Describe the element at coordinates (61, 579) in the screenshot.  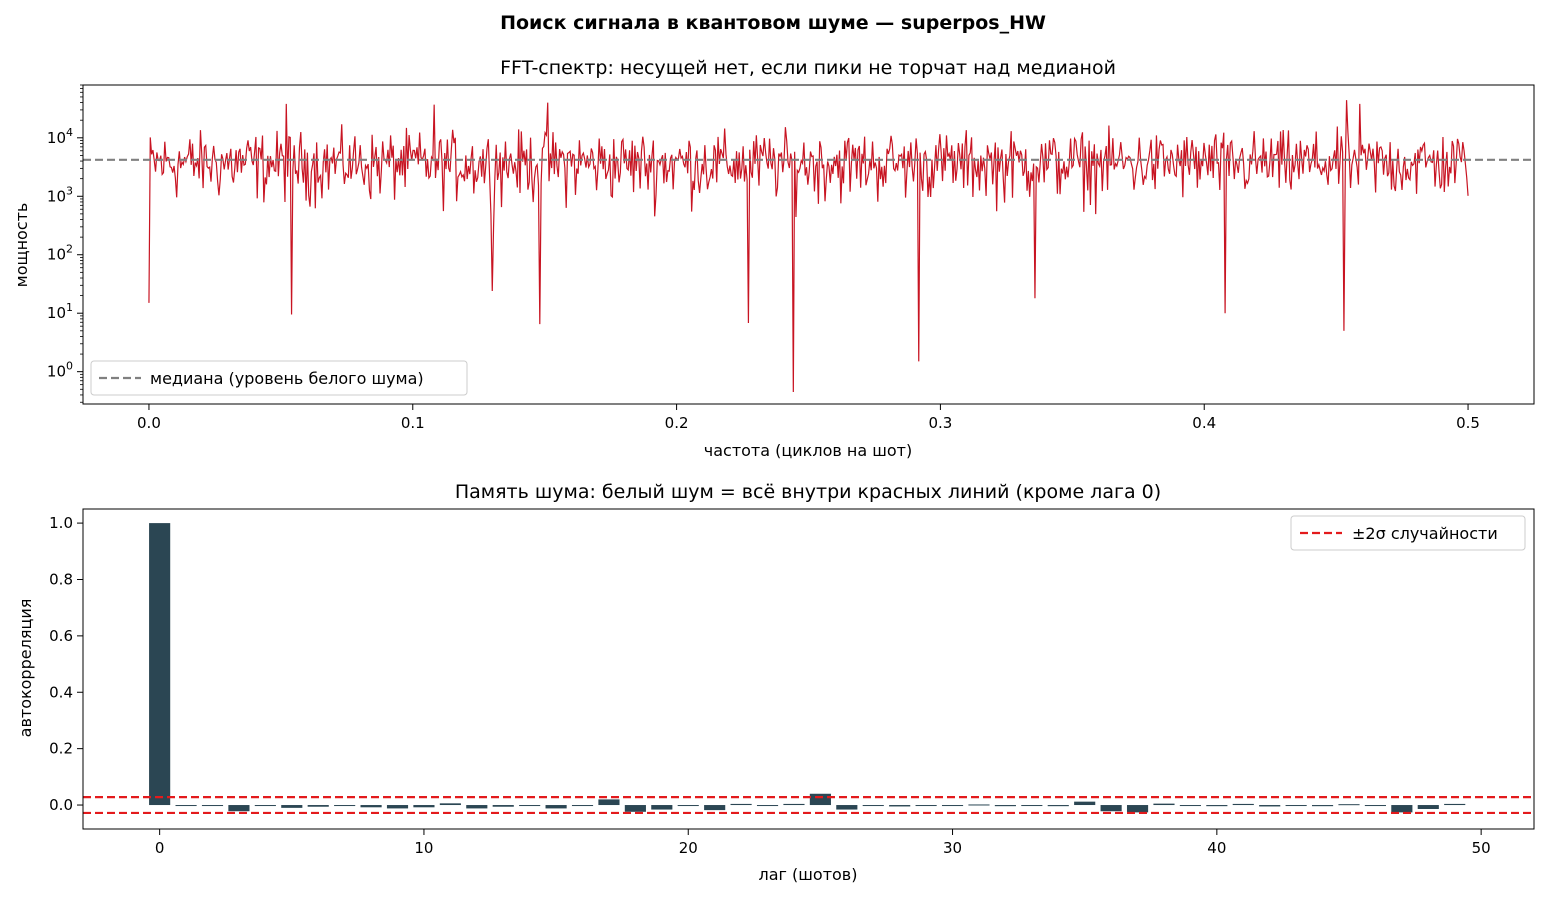
I see `acf-y-tick-label: 0.8` at that location.